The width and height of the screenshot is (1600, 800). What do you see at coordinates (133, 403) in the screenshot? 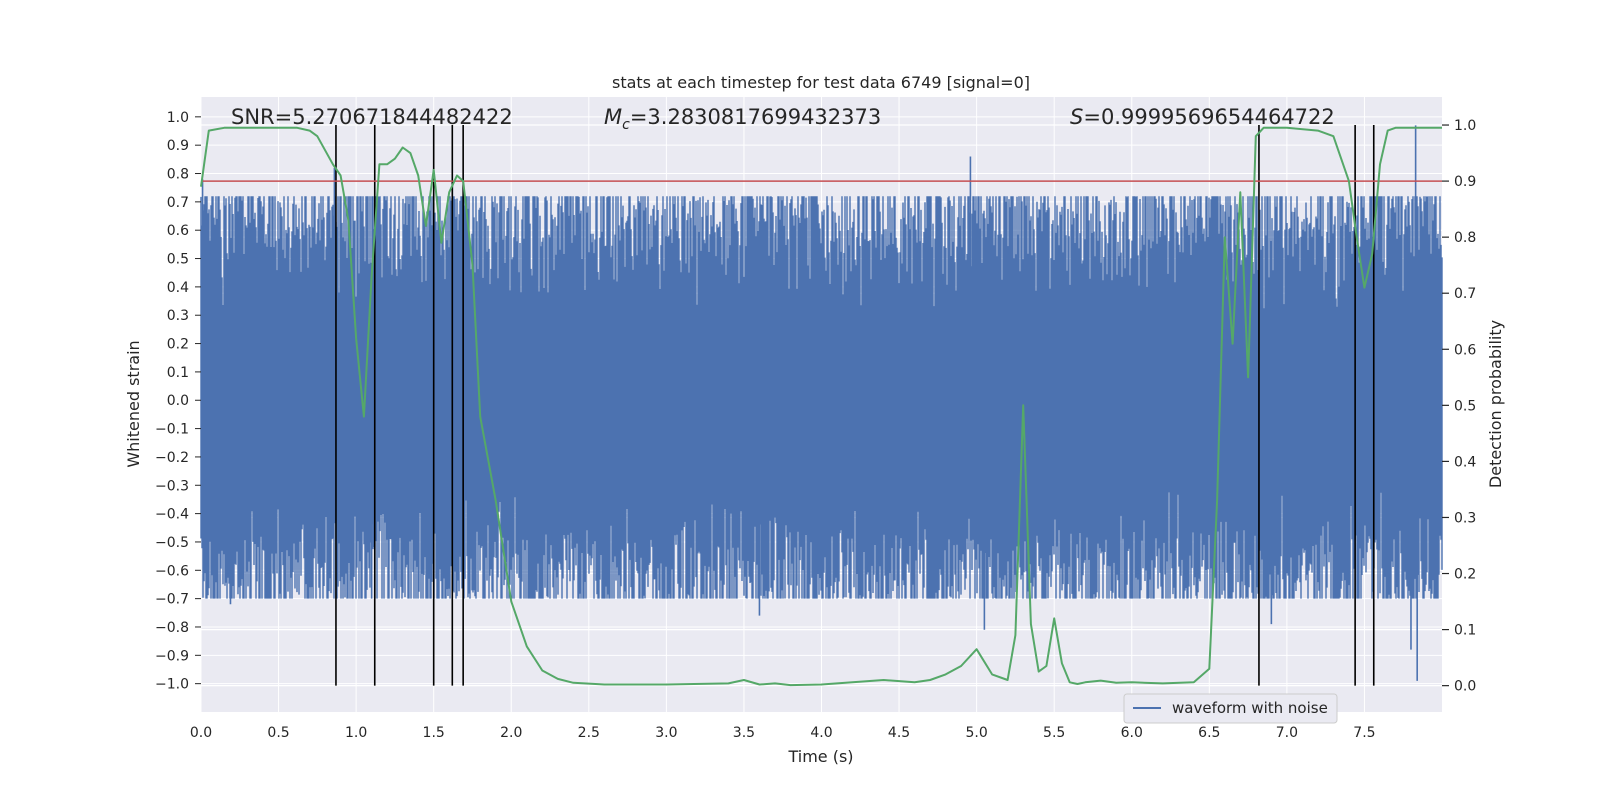
I see `y-axis-label: Whitened strain` at bounding box center [133, 403].